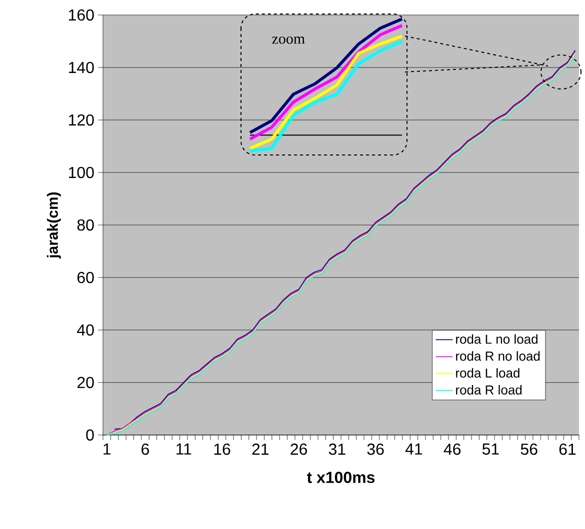  What do you see at coordinates (529, 449) in the screenshot?
I see `x-tick-label: 56` at bounding box center [529, 449].